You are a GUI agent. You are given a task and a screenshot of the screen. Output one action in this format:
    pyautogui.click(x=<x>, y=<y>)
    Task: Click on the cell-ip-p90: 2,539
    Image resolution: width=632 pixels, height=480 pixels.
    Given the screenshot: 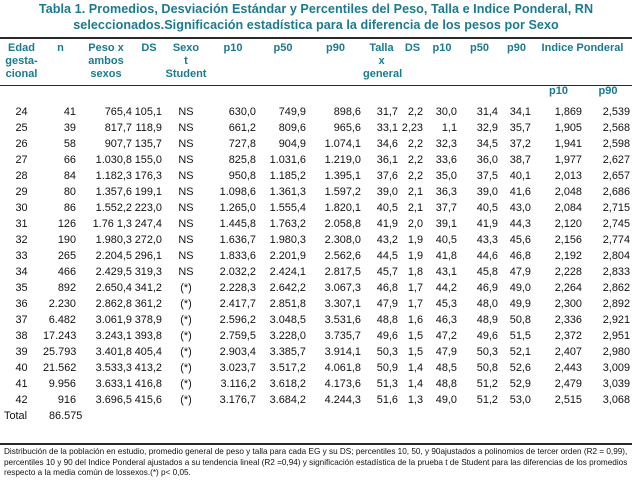 What is the action you would take?
    pyautogui.click(x=616, y=112)
    